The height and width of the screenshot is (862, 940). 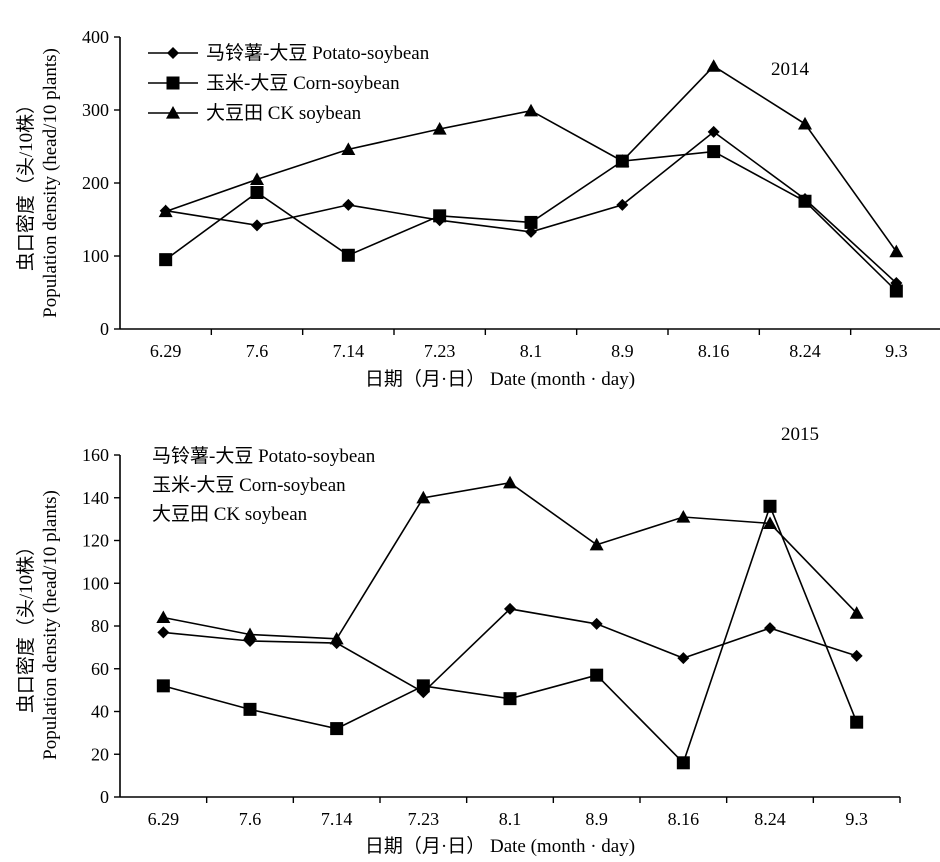 I want to click on y-tick-label: 20, so click(x=100, y=754).